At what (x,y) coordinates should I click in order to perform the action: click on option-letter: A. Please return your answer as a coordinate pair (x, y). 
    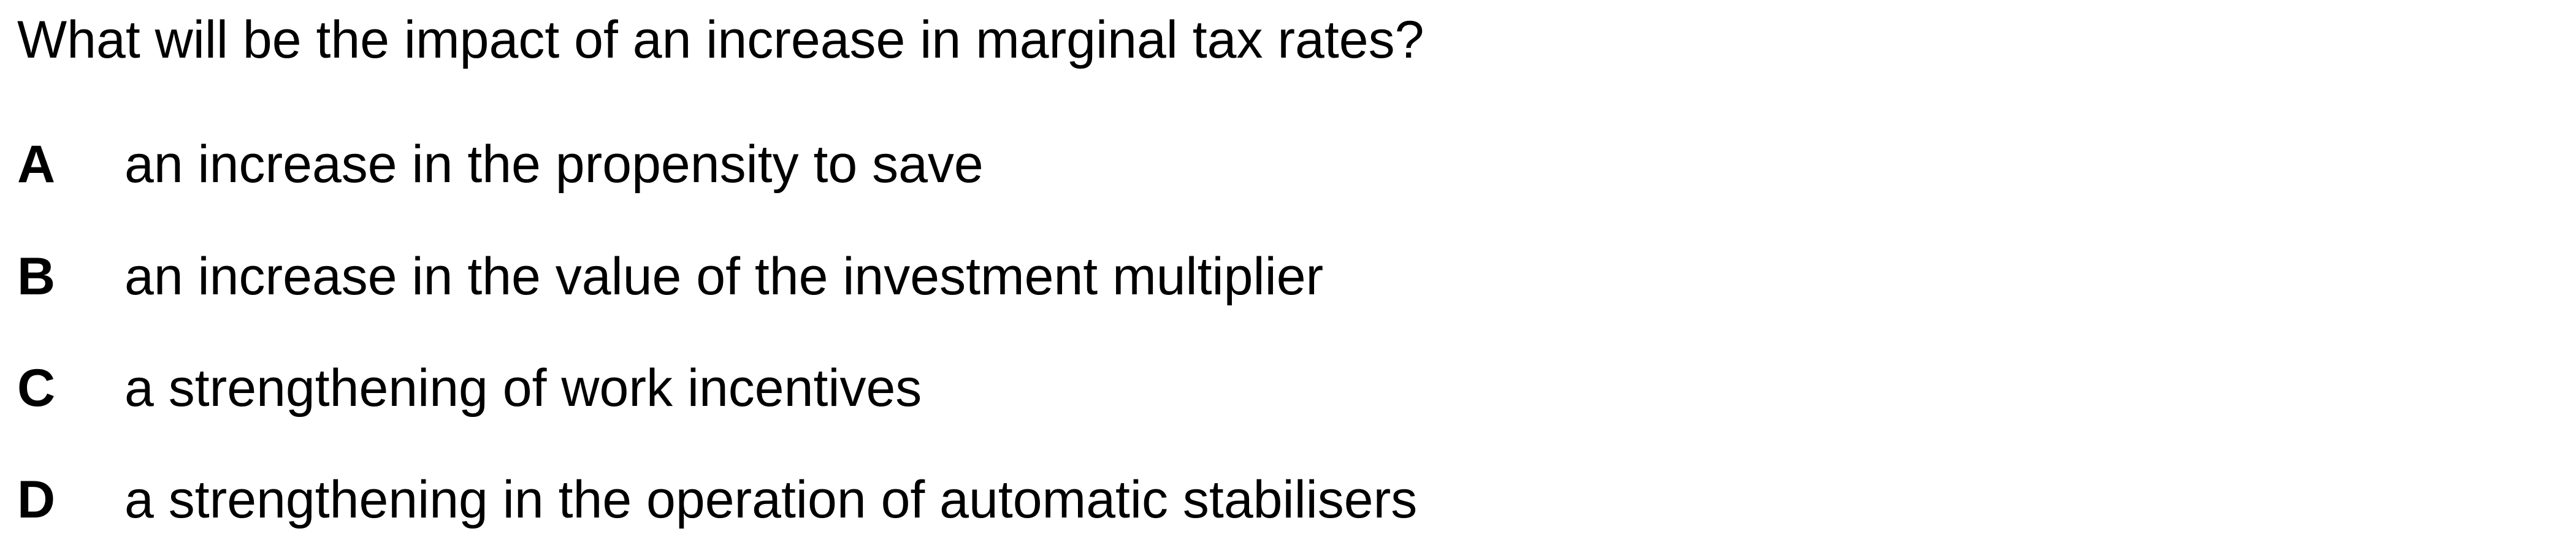
    Looking at the image, I should click on (36, 164).